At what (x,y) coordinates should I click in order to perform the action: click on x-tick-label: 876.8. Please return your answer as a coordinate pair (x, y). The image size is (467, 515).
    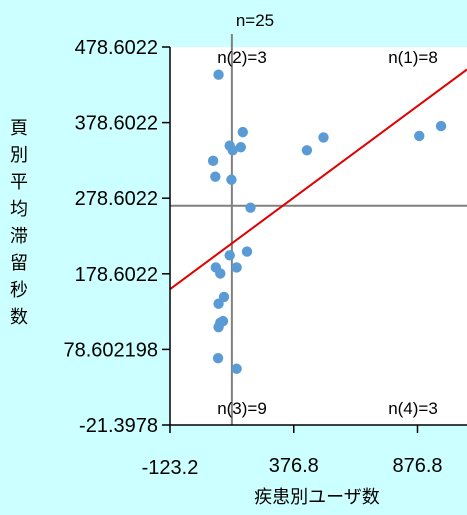
    Looking at the image, I should click on (417, 466).